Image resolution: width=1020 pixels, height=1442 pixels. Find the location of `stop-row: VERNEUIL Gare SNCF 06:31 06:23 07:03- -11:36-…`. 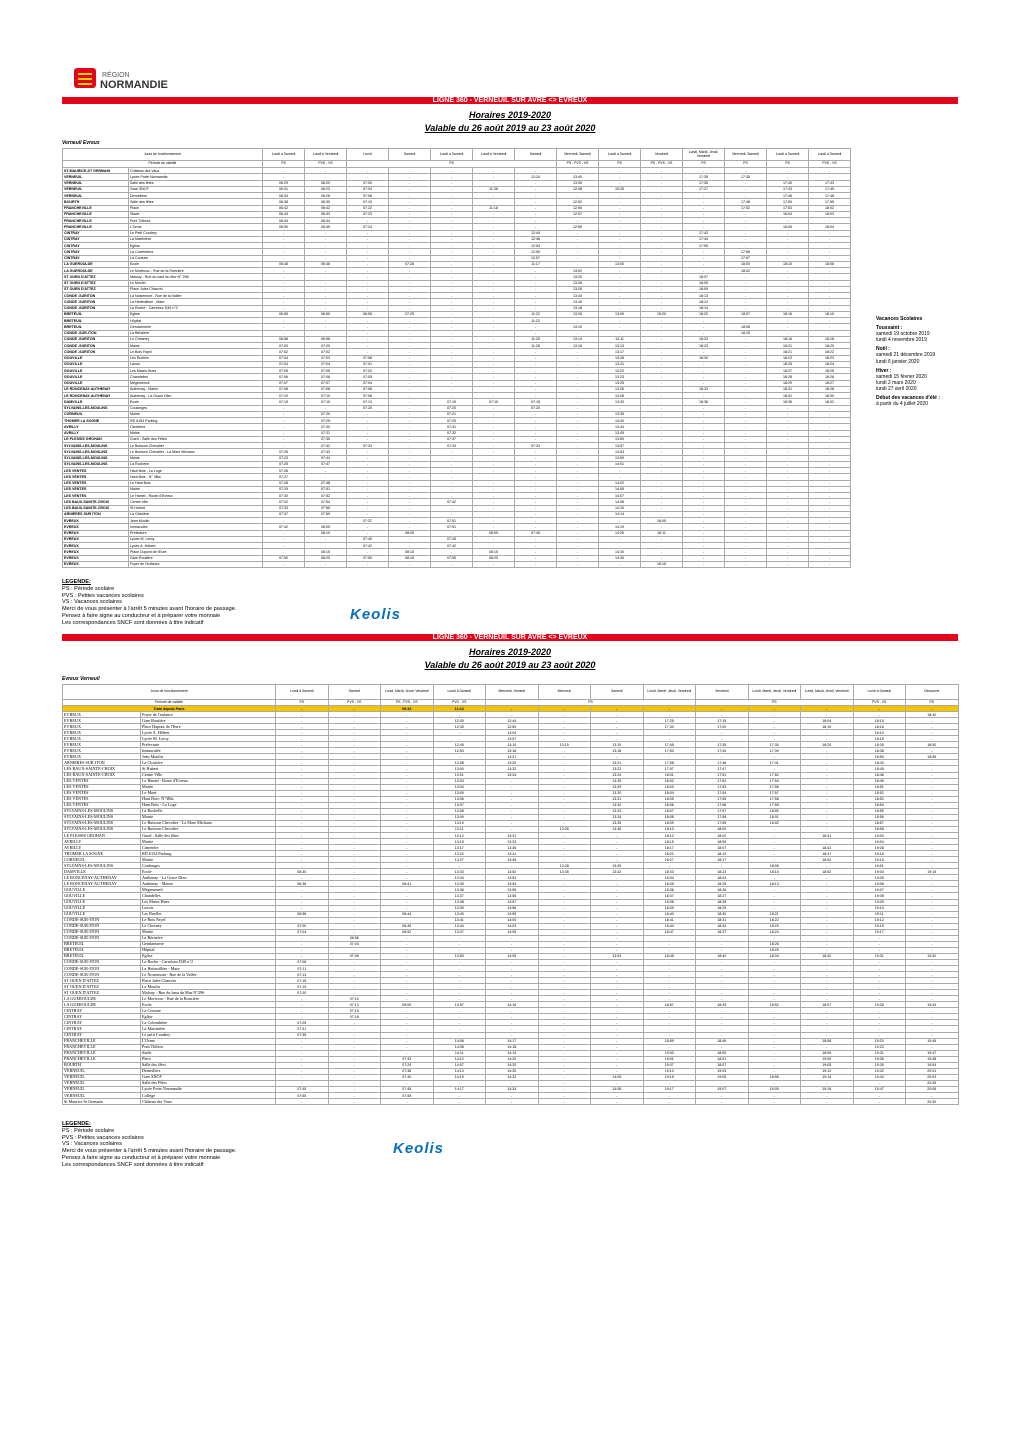

stop-row: VERNEUIL Gare SNCF 06:31 06:23 07:03- -11:36-… is located at coordinates (457, 189).